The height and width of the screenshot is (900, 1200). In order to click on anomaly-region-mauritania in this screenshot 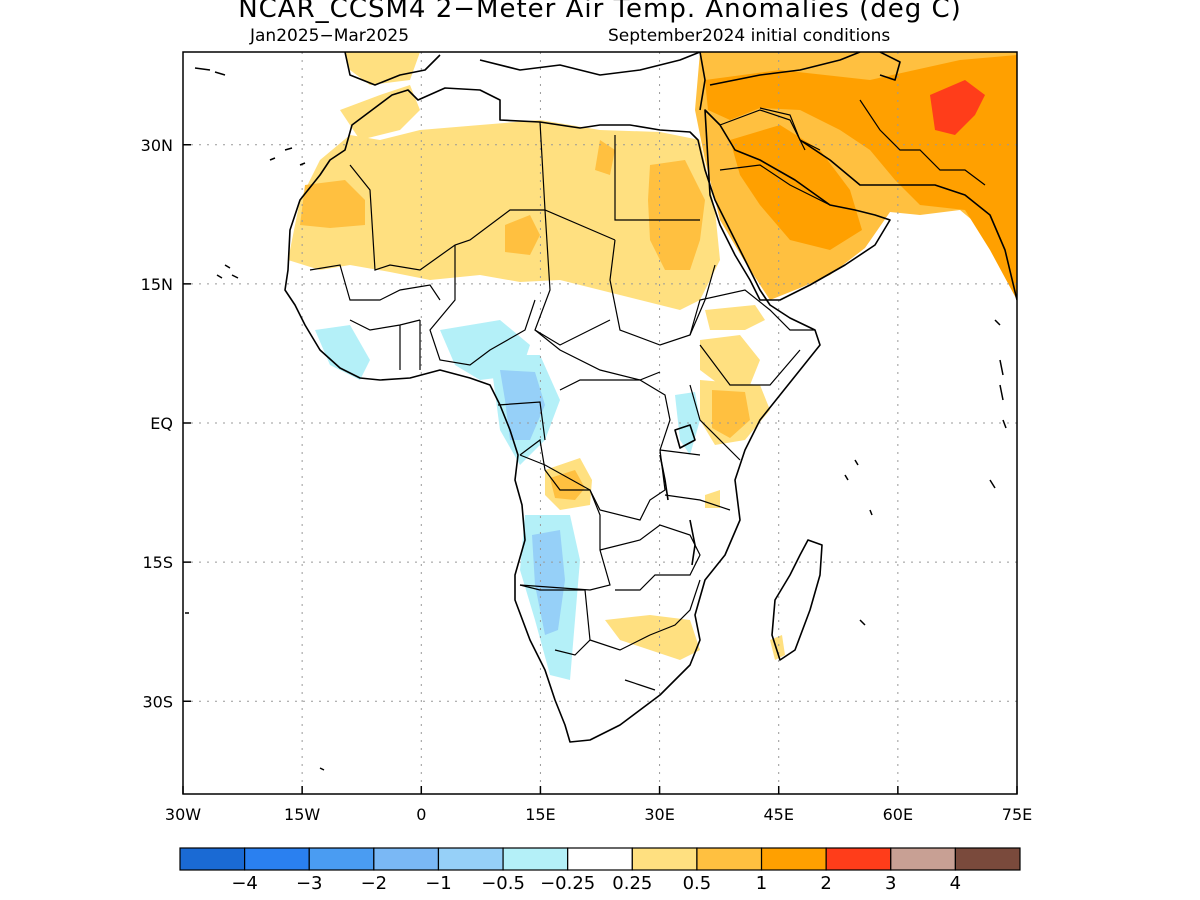, I will do `click(332, 204)`.